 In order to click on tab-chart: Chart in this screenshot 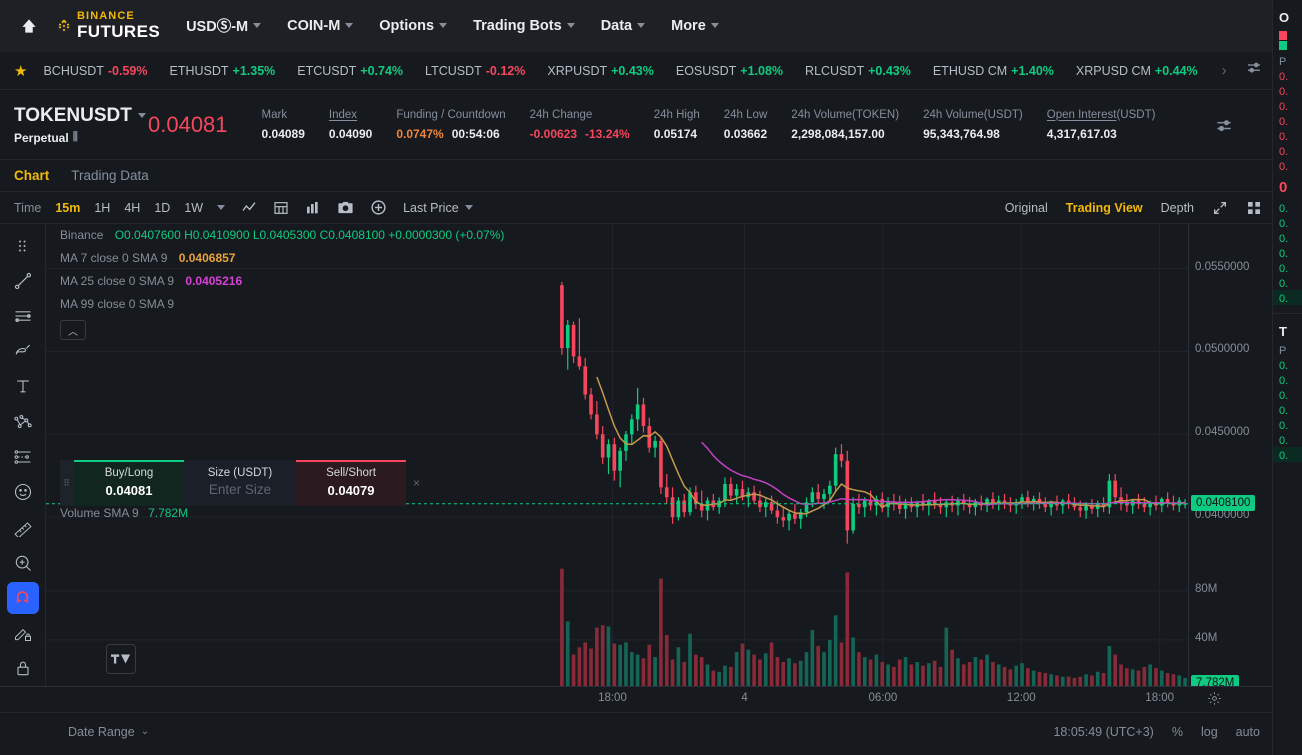, I will do `click(32, 175)`.